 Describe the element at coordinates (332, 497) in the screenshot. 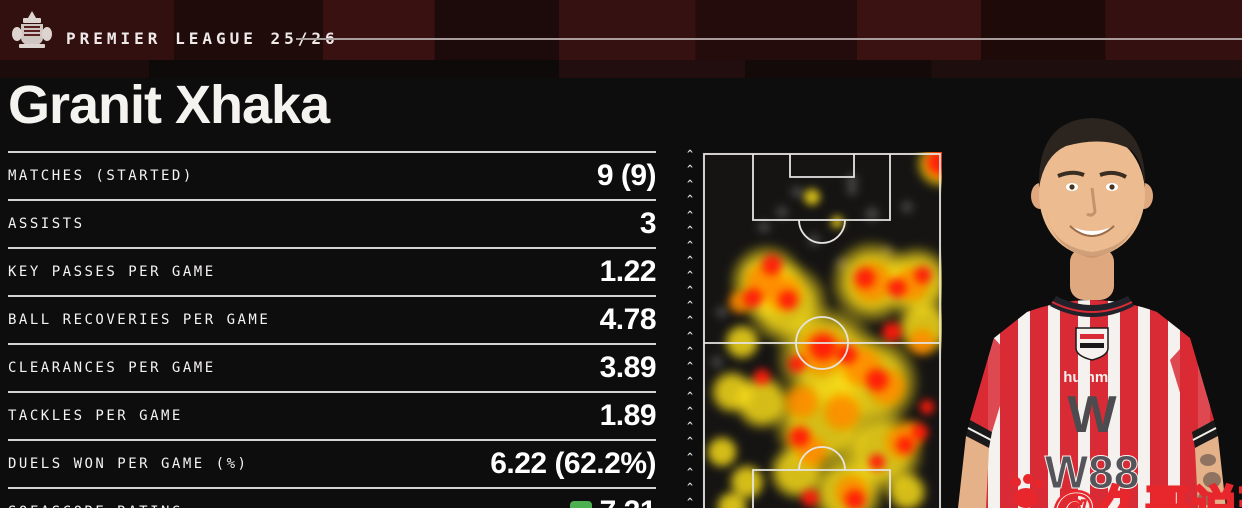

I see `rating-row: SOFASCORE RATING 7.21` at that location.